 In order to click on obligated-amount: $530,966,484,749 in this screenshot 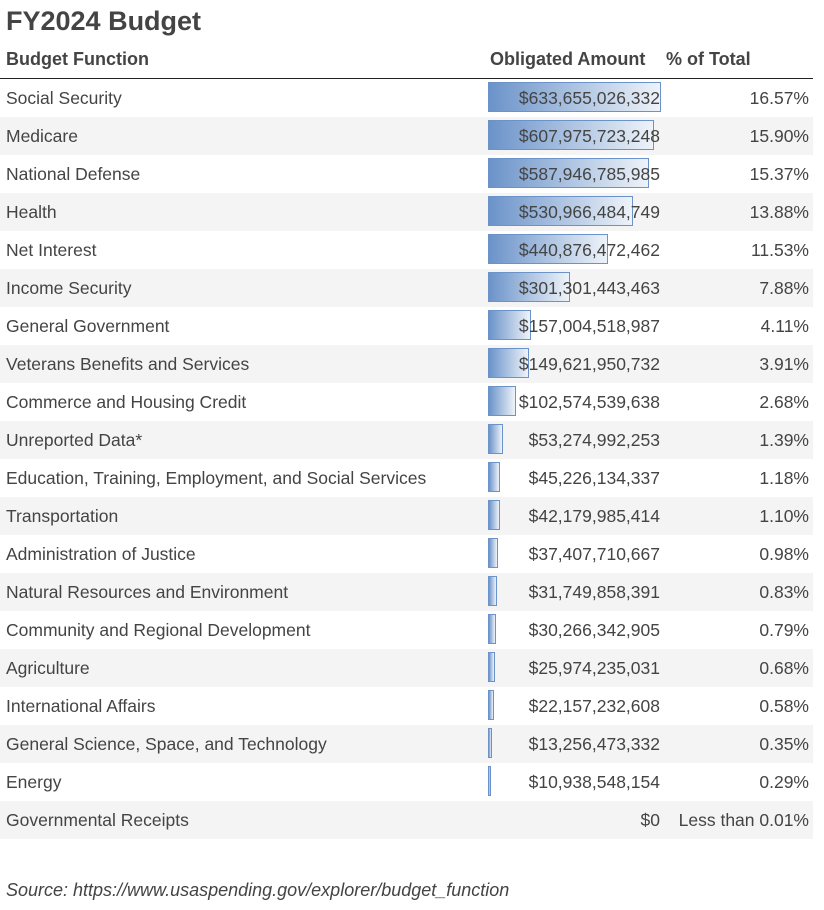, I will do `click(589, 212)`.